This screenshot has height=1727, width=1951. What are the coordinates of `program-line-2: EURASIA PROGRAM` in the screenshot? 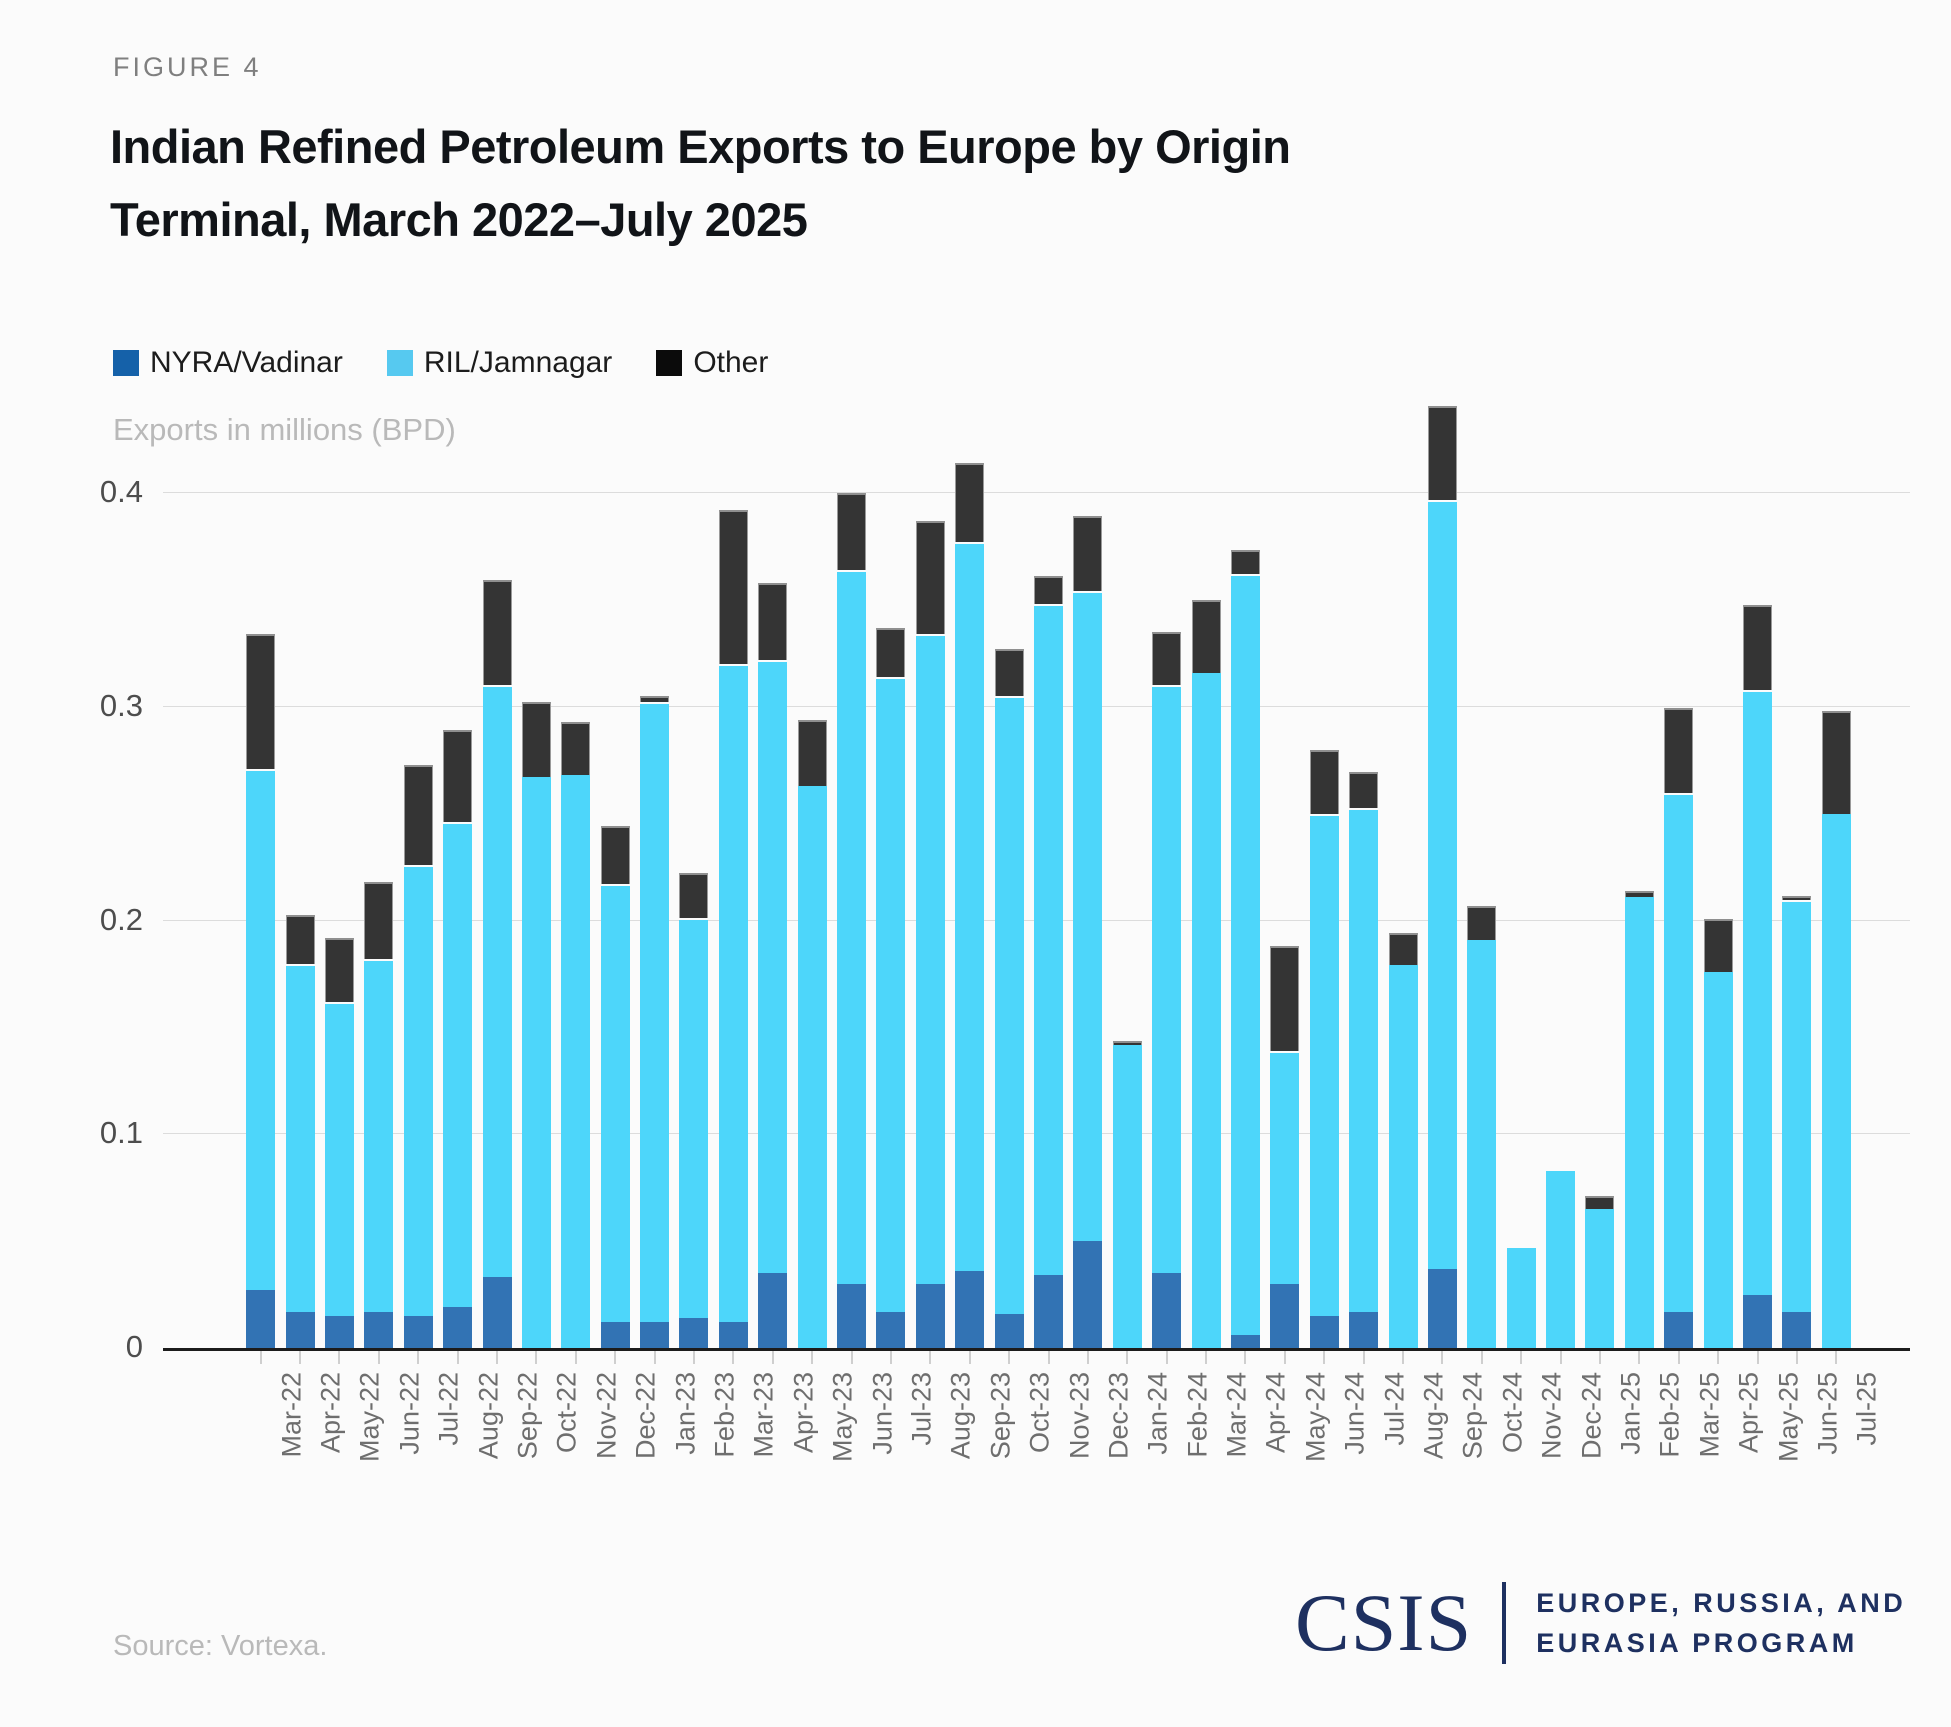 It's located at (1697, 1643).